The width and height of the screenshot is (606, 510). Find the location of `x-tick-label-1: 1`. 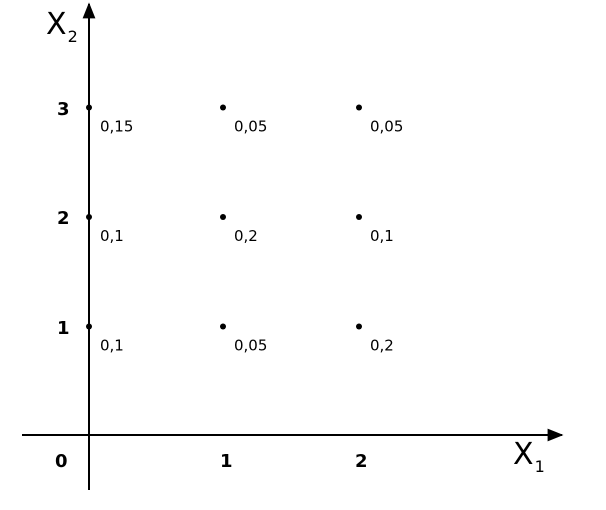

x-tick-label-1: 1 is located at coordinates (226, 461).